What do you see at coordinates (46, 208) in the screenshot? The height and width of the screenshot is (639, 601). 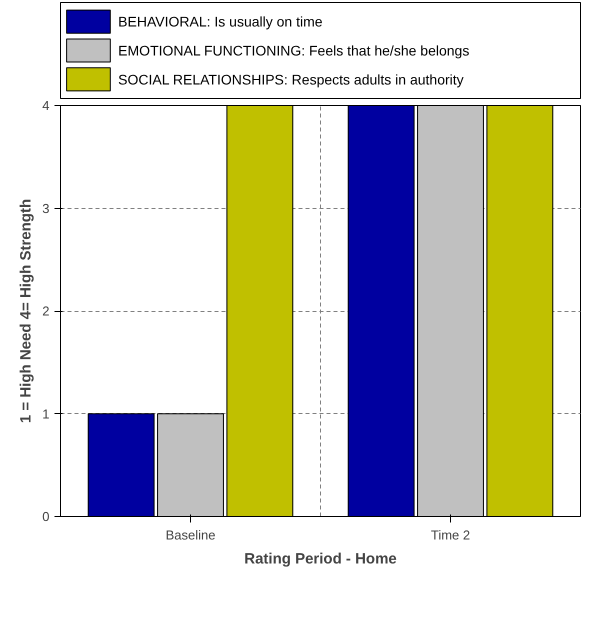 I see `y-tick-label: 3` at bounding box center [46, 208].